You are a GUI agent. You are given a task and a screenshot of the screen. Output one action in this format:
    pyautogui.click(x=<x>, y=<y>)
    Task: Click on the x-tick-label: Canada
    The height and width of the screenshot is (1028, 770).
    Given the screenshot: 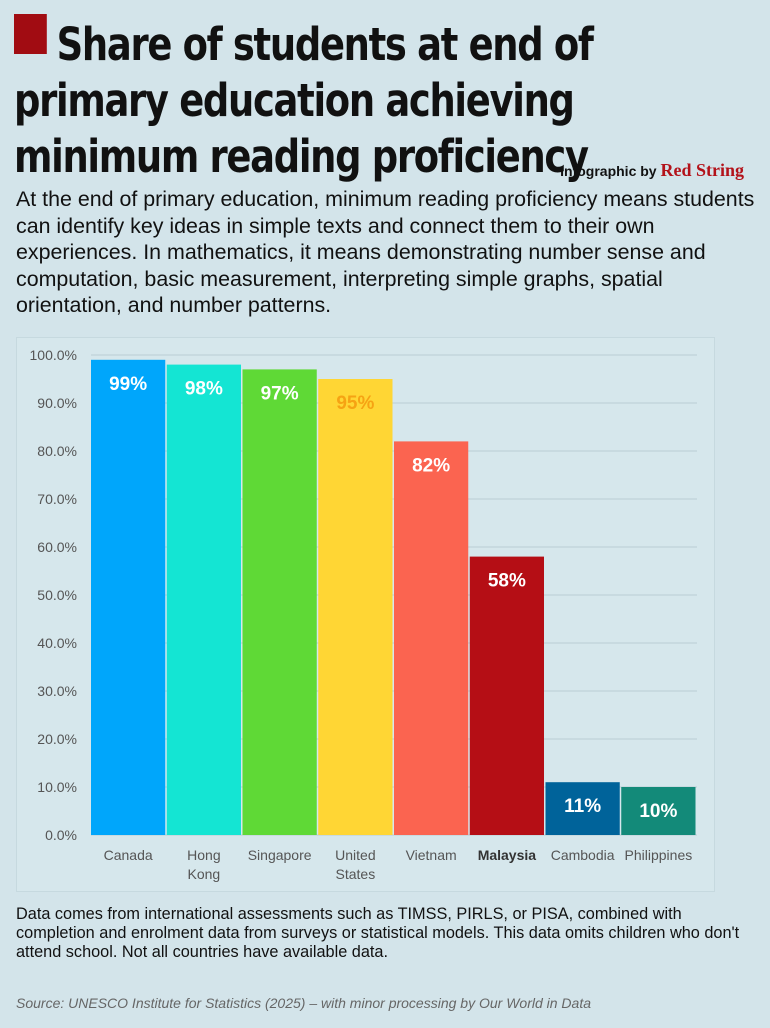 What is the action you would take?
    pyautogui.click(x=128, y=855)
    